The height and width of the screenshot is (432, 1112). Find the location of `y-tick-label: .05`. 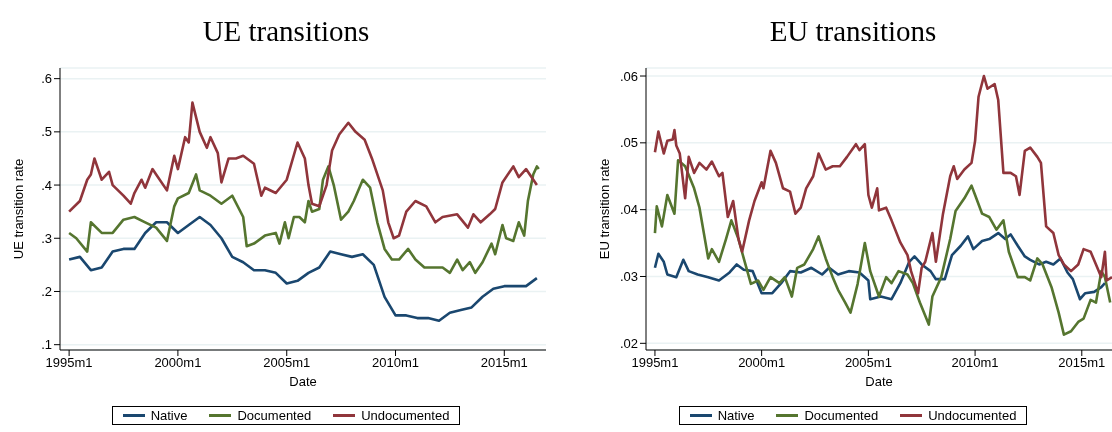

y-tick-label: .05 is located at coordinates (628, 143).